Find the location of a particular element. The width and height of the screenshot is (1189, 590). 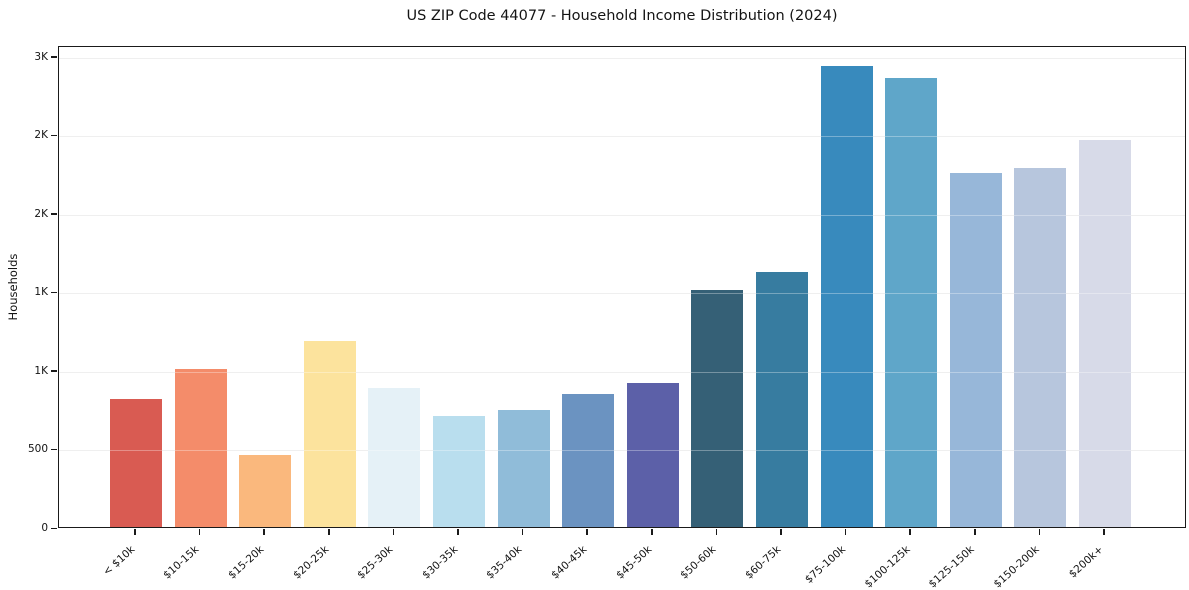

x-tick-label: $50-60k is located at coordinates (698, 562).